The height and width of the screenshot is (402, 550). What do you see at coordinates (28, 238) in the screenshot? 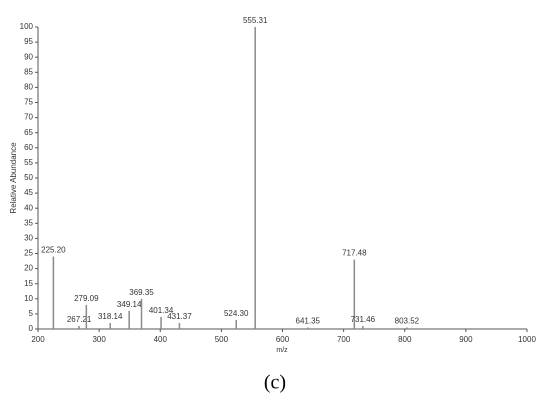
I see `y-tick-label: 30` at bounding box center [28, 238].